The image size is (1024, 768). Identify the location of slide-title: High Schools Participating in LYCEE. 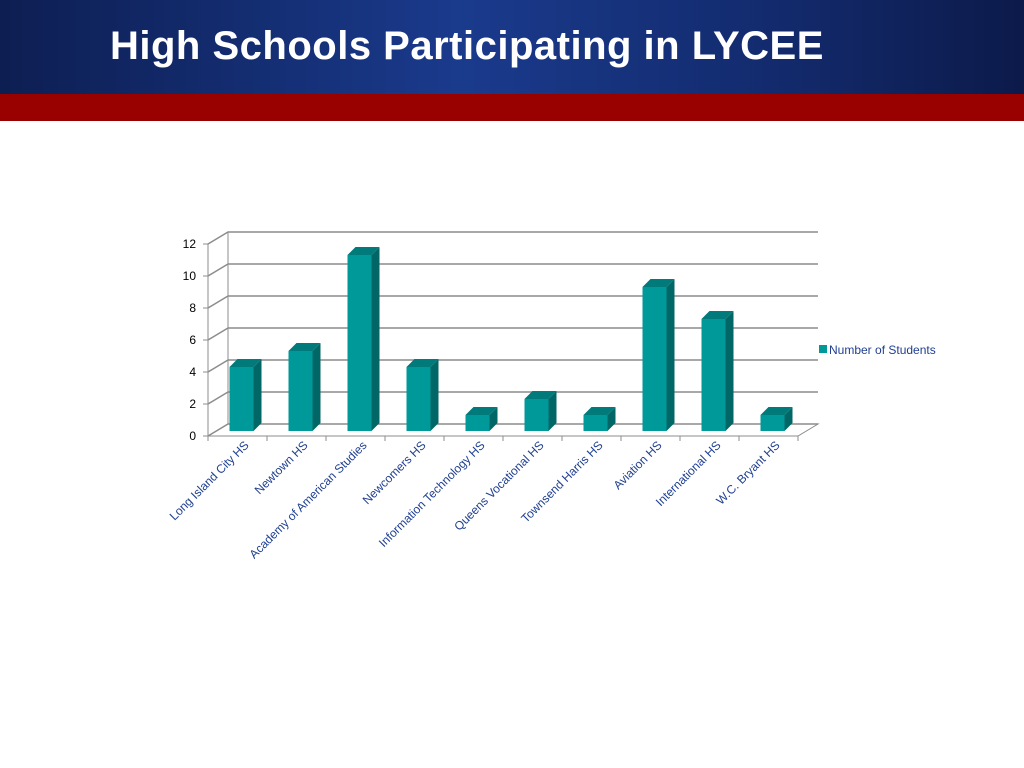
(467, 46).